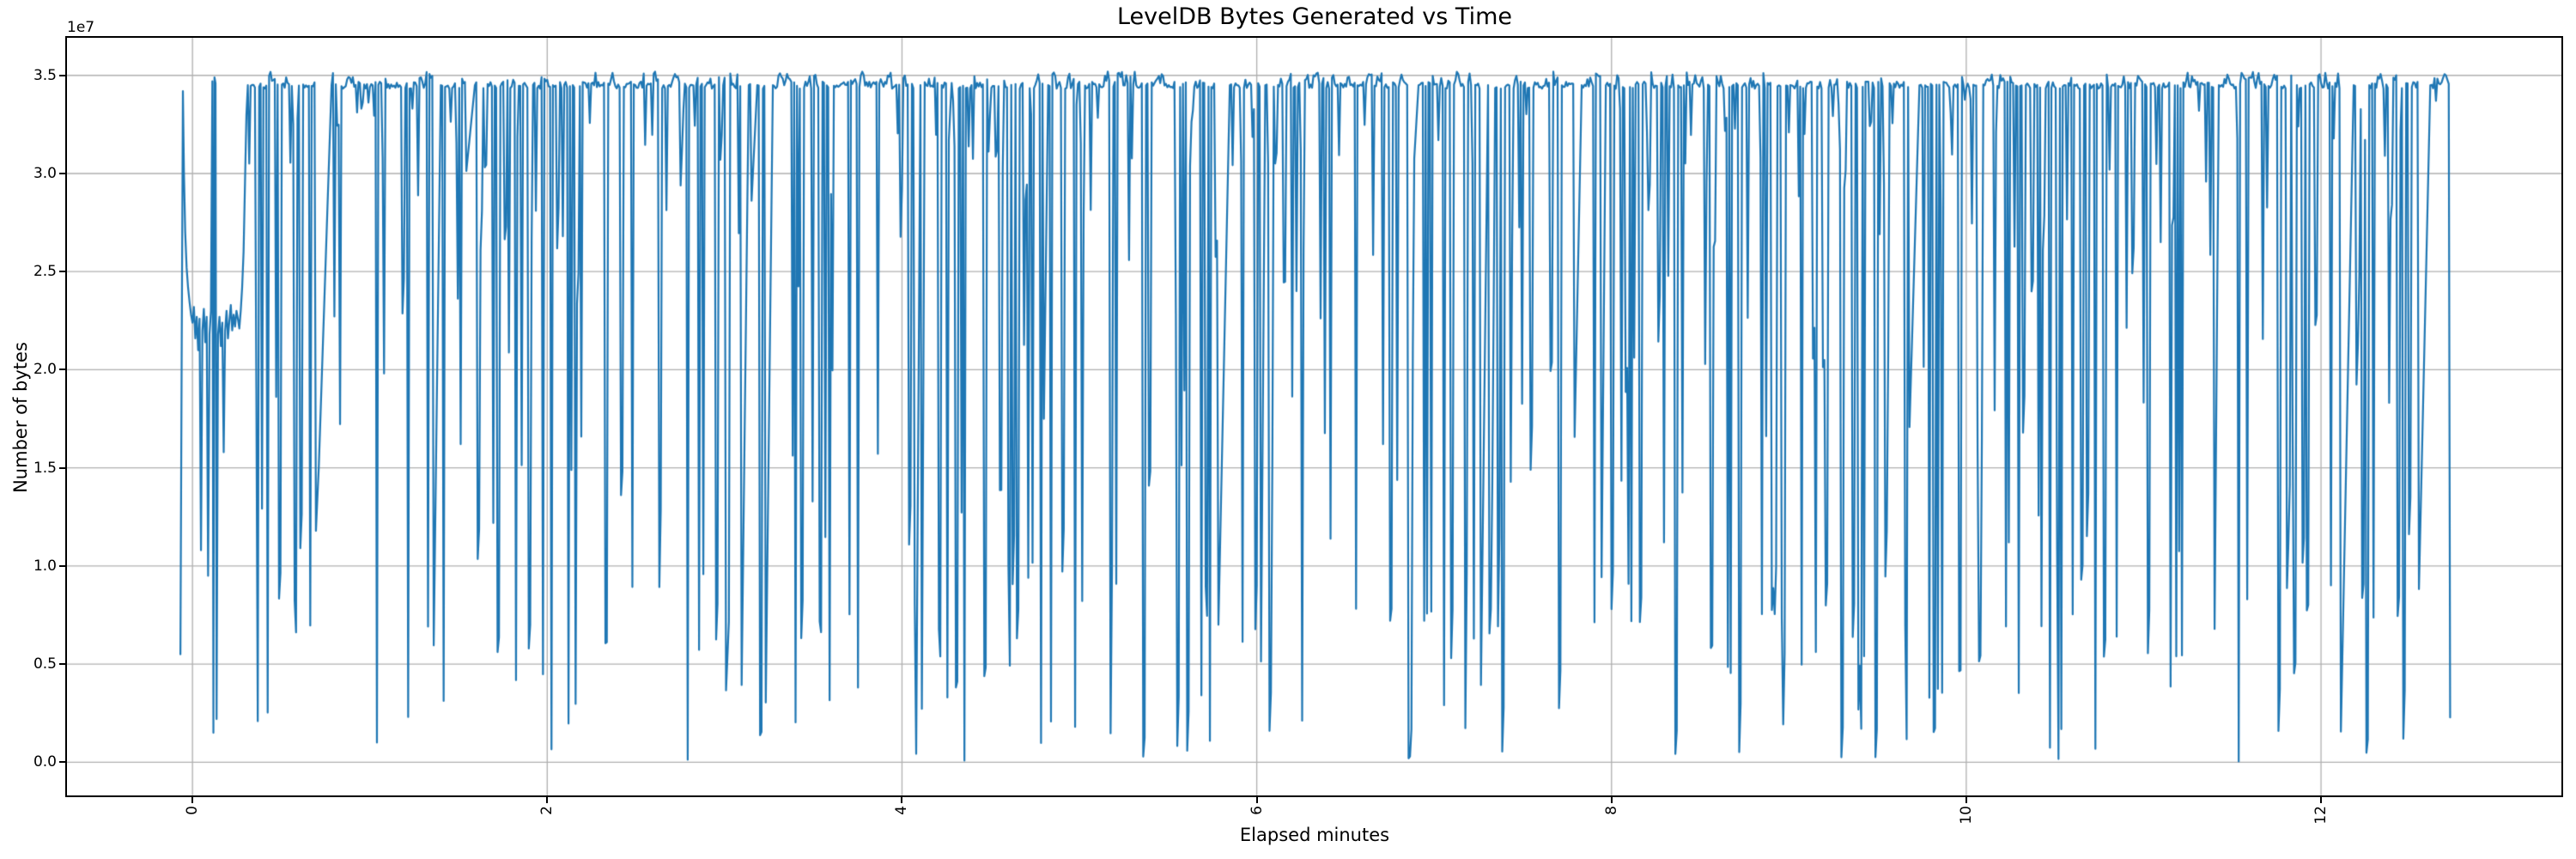  What do you see at coordinates (21, 417) in the screenshot?
I see `y-axis-label: Number of bytes` at bounding box center [21, 417].